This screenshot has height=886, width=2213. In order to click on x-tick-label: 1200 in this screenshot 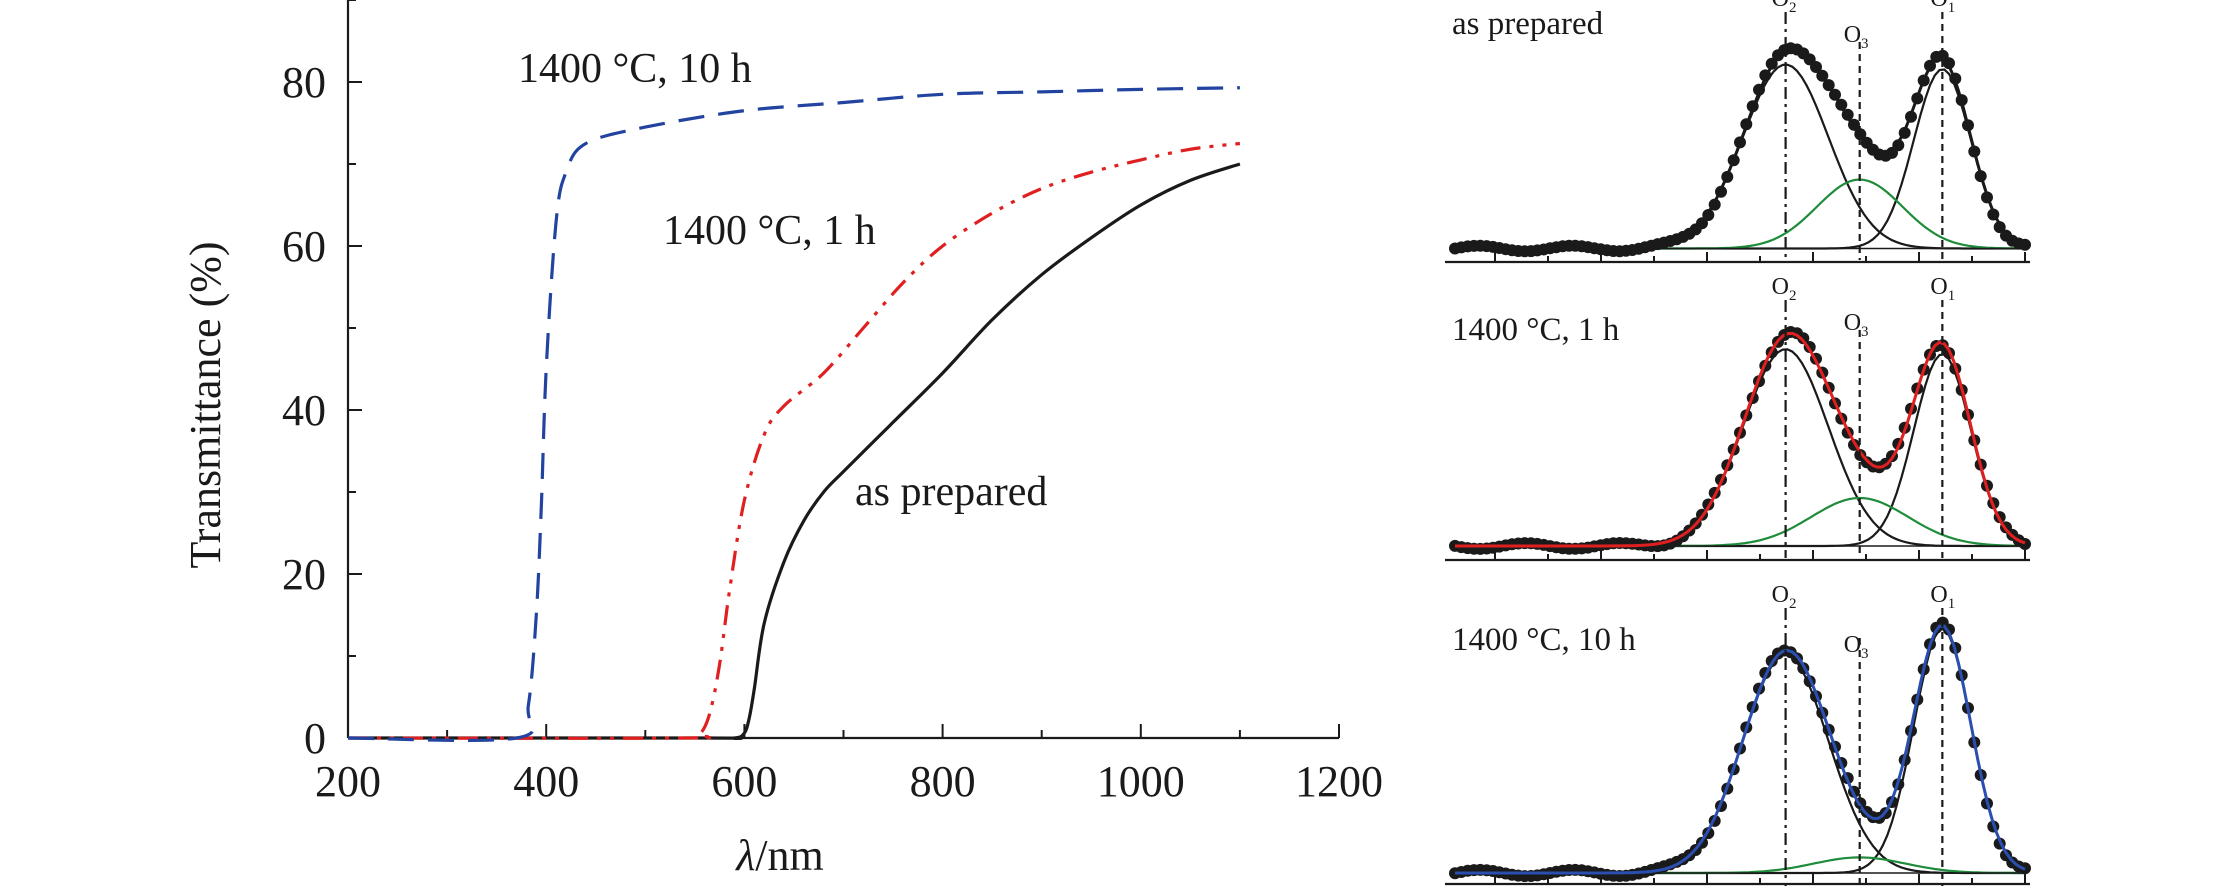, I will do `click(1339, 781)`.